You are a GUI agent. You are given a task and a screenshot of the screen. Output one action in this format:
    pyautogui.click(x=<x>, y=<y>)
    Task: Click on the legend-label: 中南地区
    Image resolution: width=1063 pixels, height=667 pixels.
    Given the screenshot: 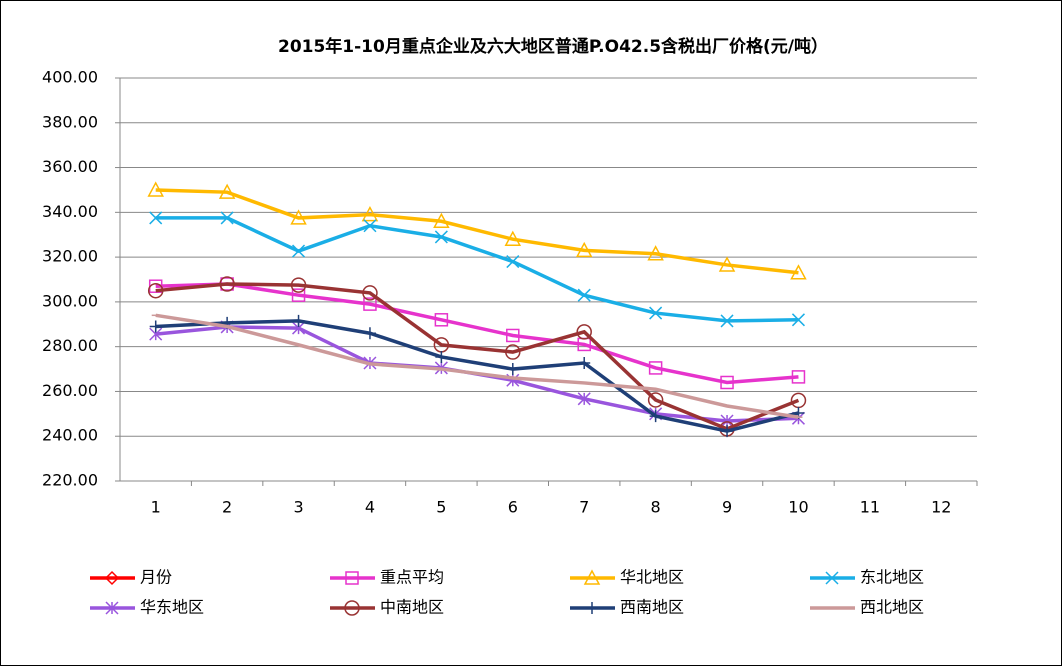 What is the action you would take?
    pyautogui.click(x=412, y=607)
    